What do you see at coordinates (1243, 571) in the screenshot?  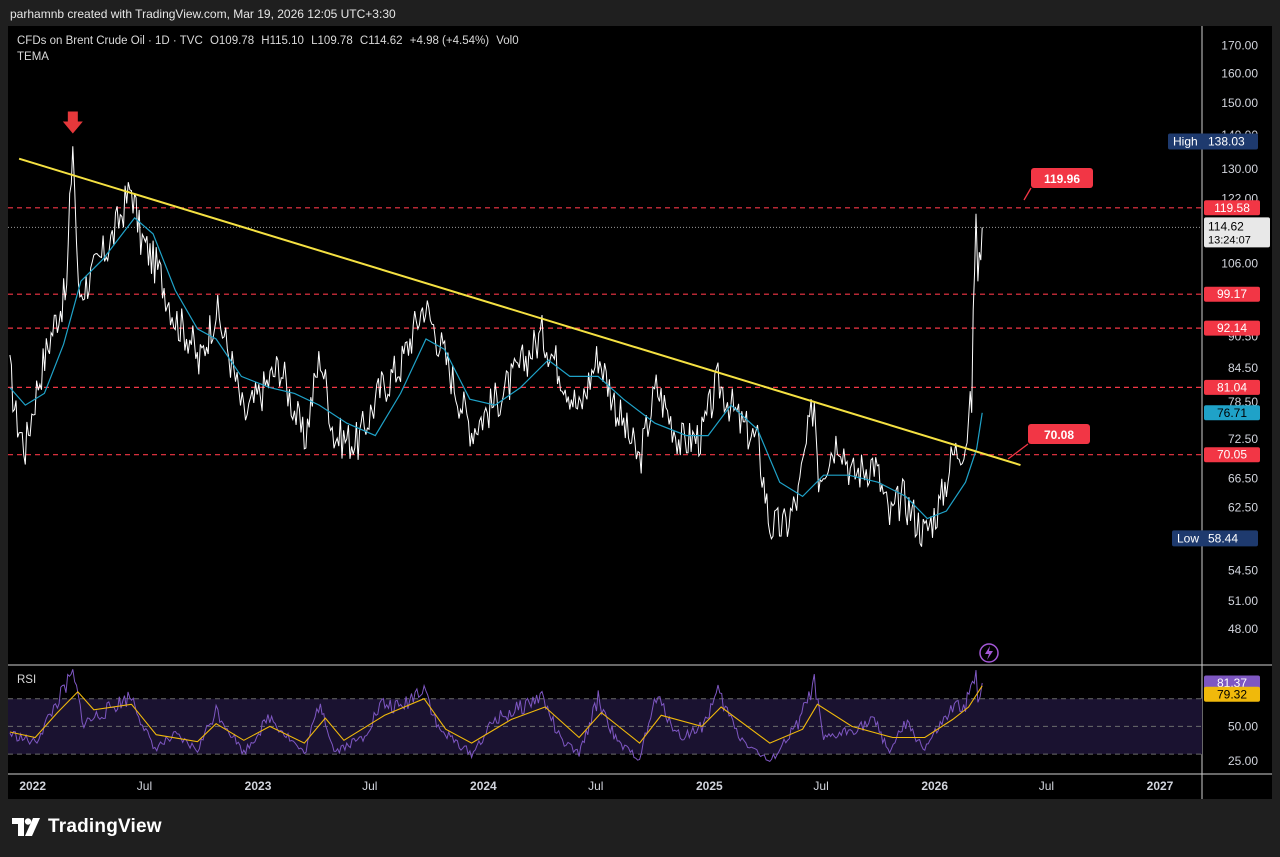 I see `y-tick-label: 54.50` at bounding box center [1243, 571].